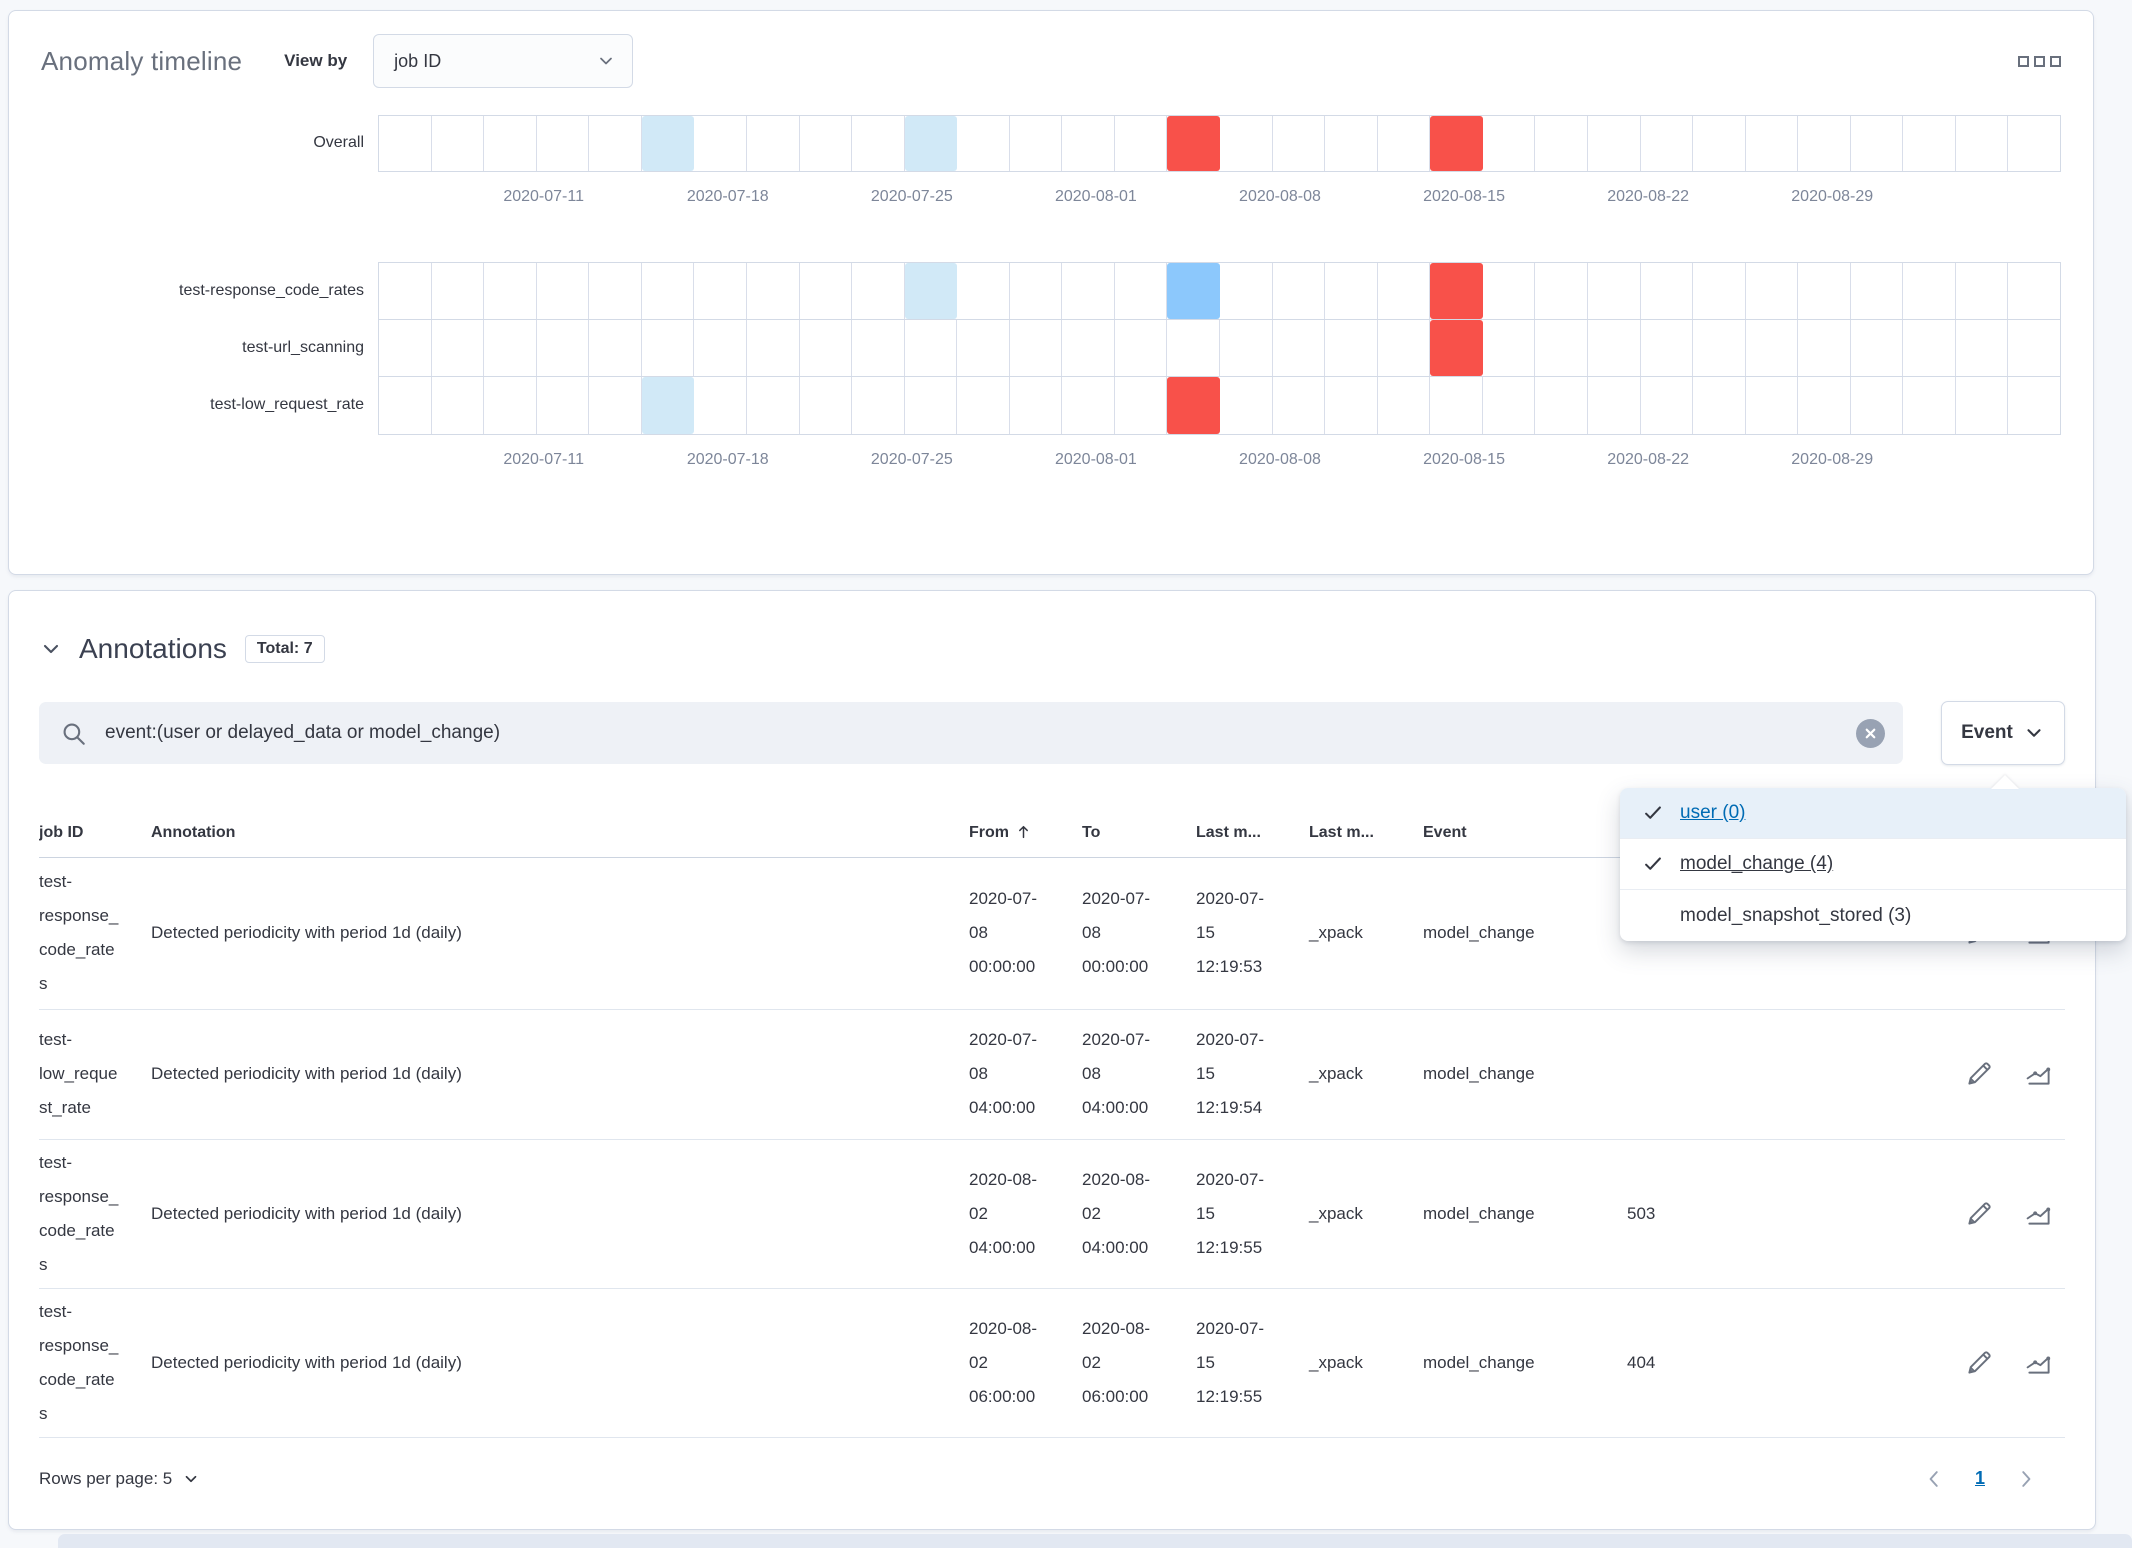 The height and width of the screenshot is (1548, 2132). I want to click on event-filter-button: Event, so click(2003, 733).